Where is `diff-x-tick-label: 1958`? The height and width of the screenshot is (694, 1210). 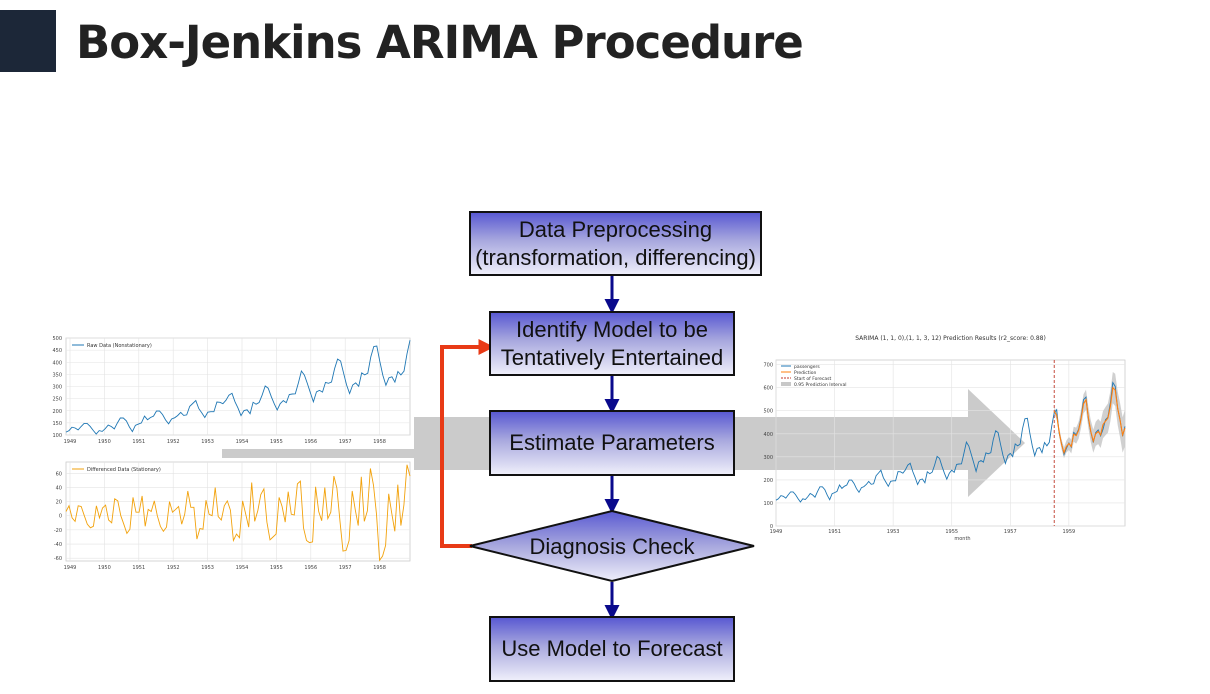 diff-x-tick-label: 1958 is located at coordinates (379, 568).